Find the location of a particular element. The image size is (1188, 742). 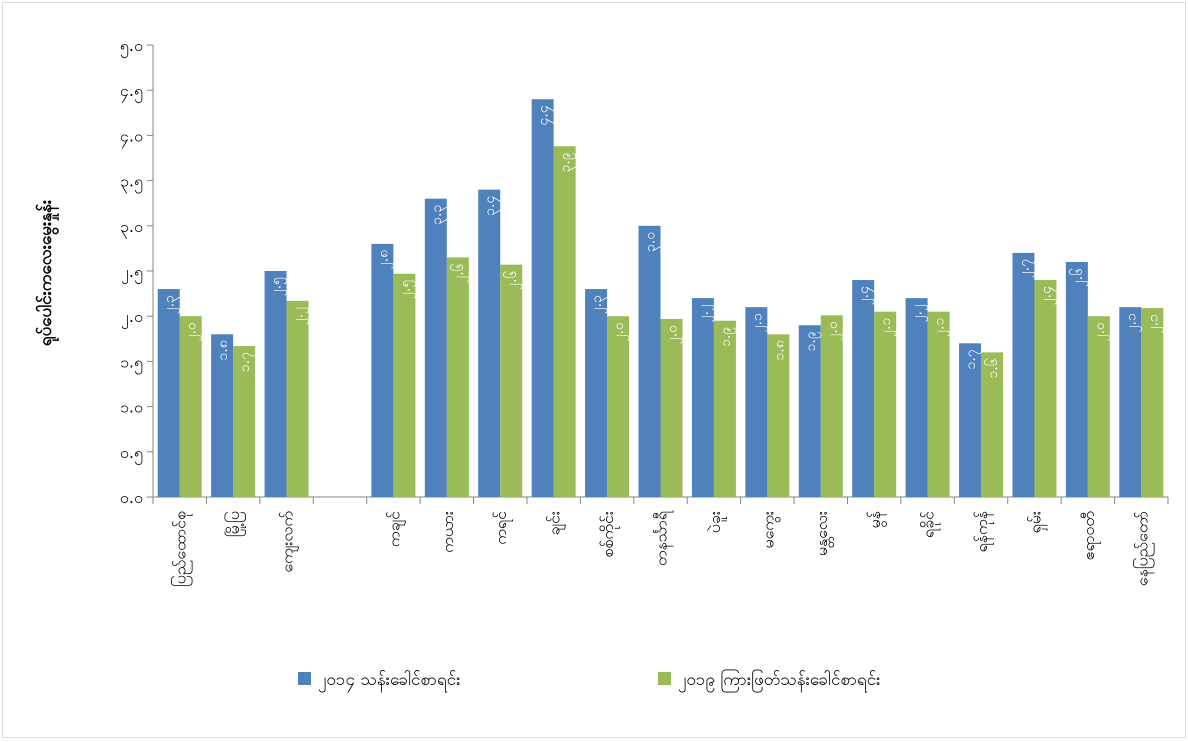

y-tick-label: ၁.၅ is located at coordinates (131, 363).